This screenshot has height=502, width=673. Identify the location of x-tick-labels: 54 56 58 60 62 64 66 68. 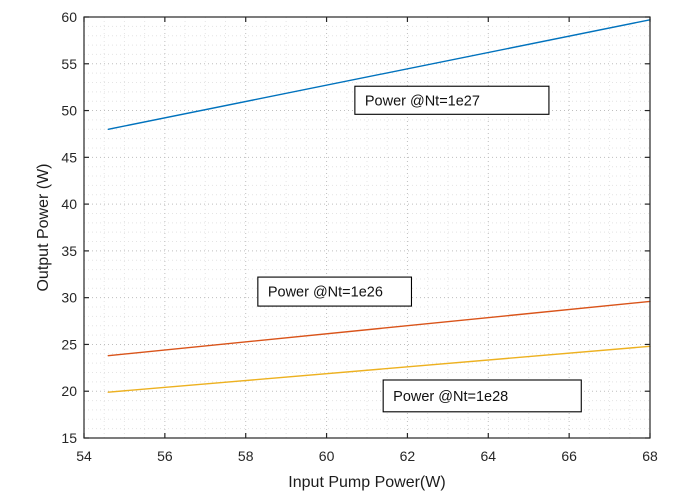
(367, 456).